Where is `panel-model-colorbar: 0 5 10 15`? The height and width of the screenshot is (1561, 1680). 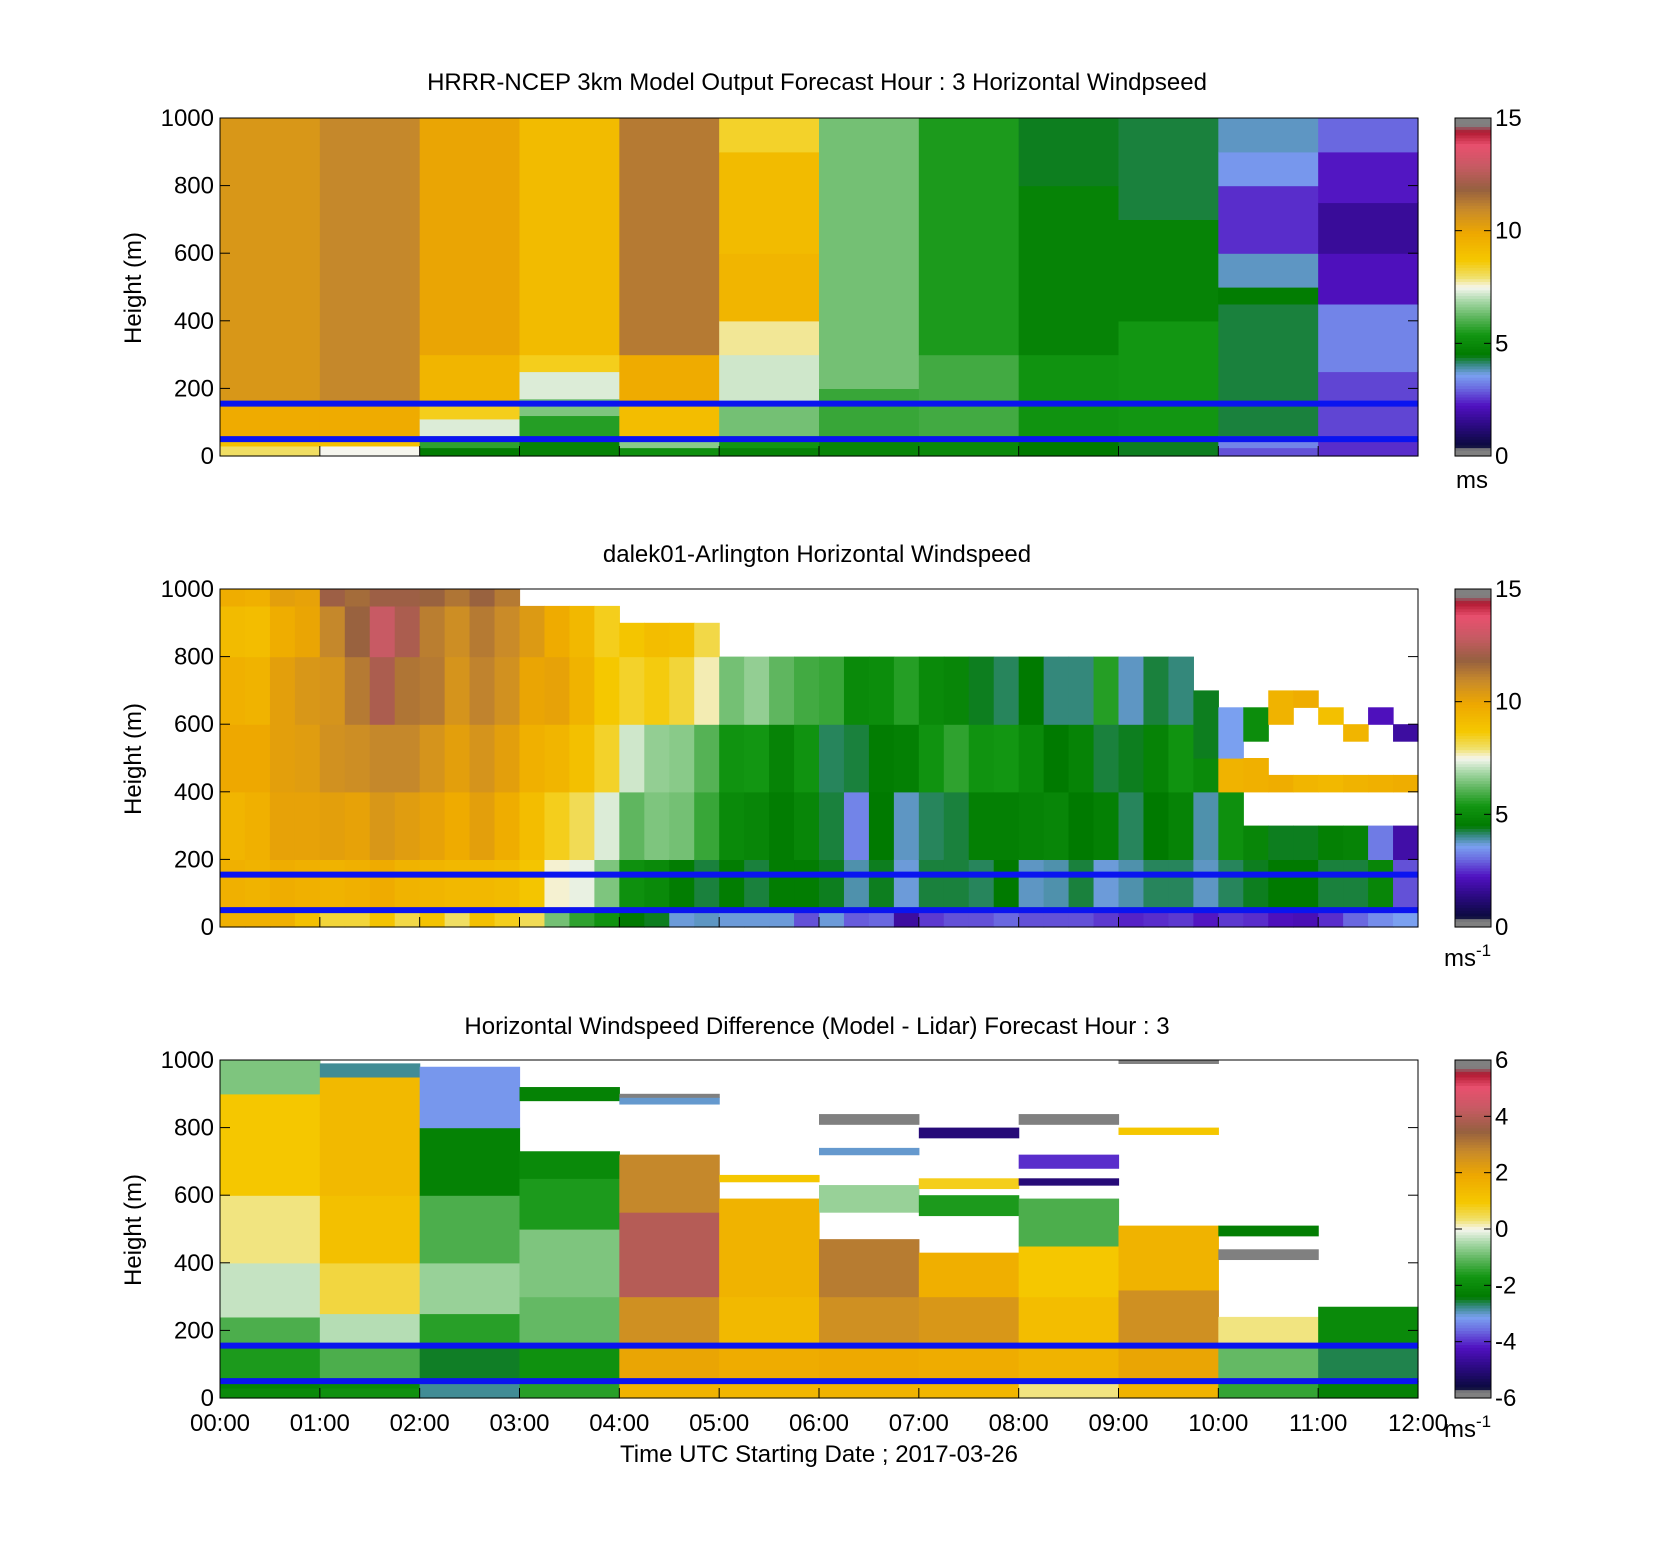 panel-model-colorbar: 0 5 10 15 is located at coordinates (1488, 287).